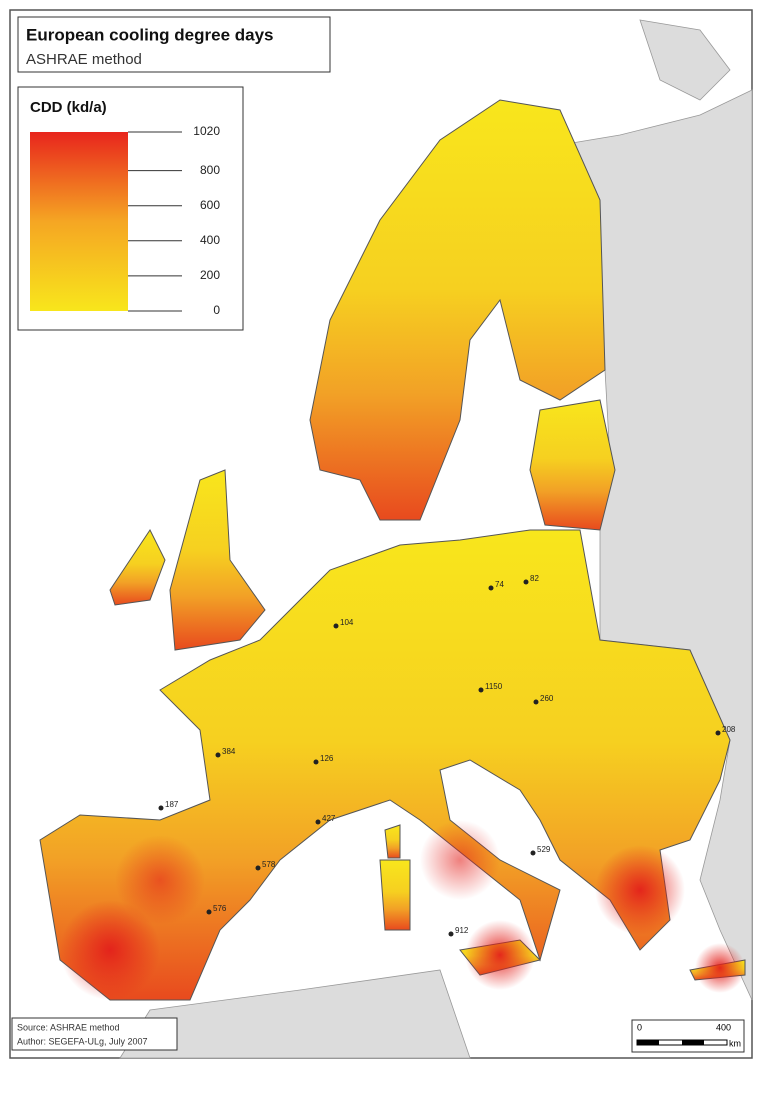 This screenshot has width=782, height=1098. Describe the element at coordinates (82, 1041) in the screenshot. I see `author: Author: SEGEFA-ULg, July 2007` at that location.